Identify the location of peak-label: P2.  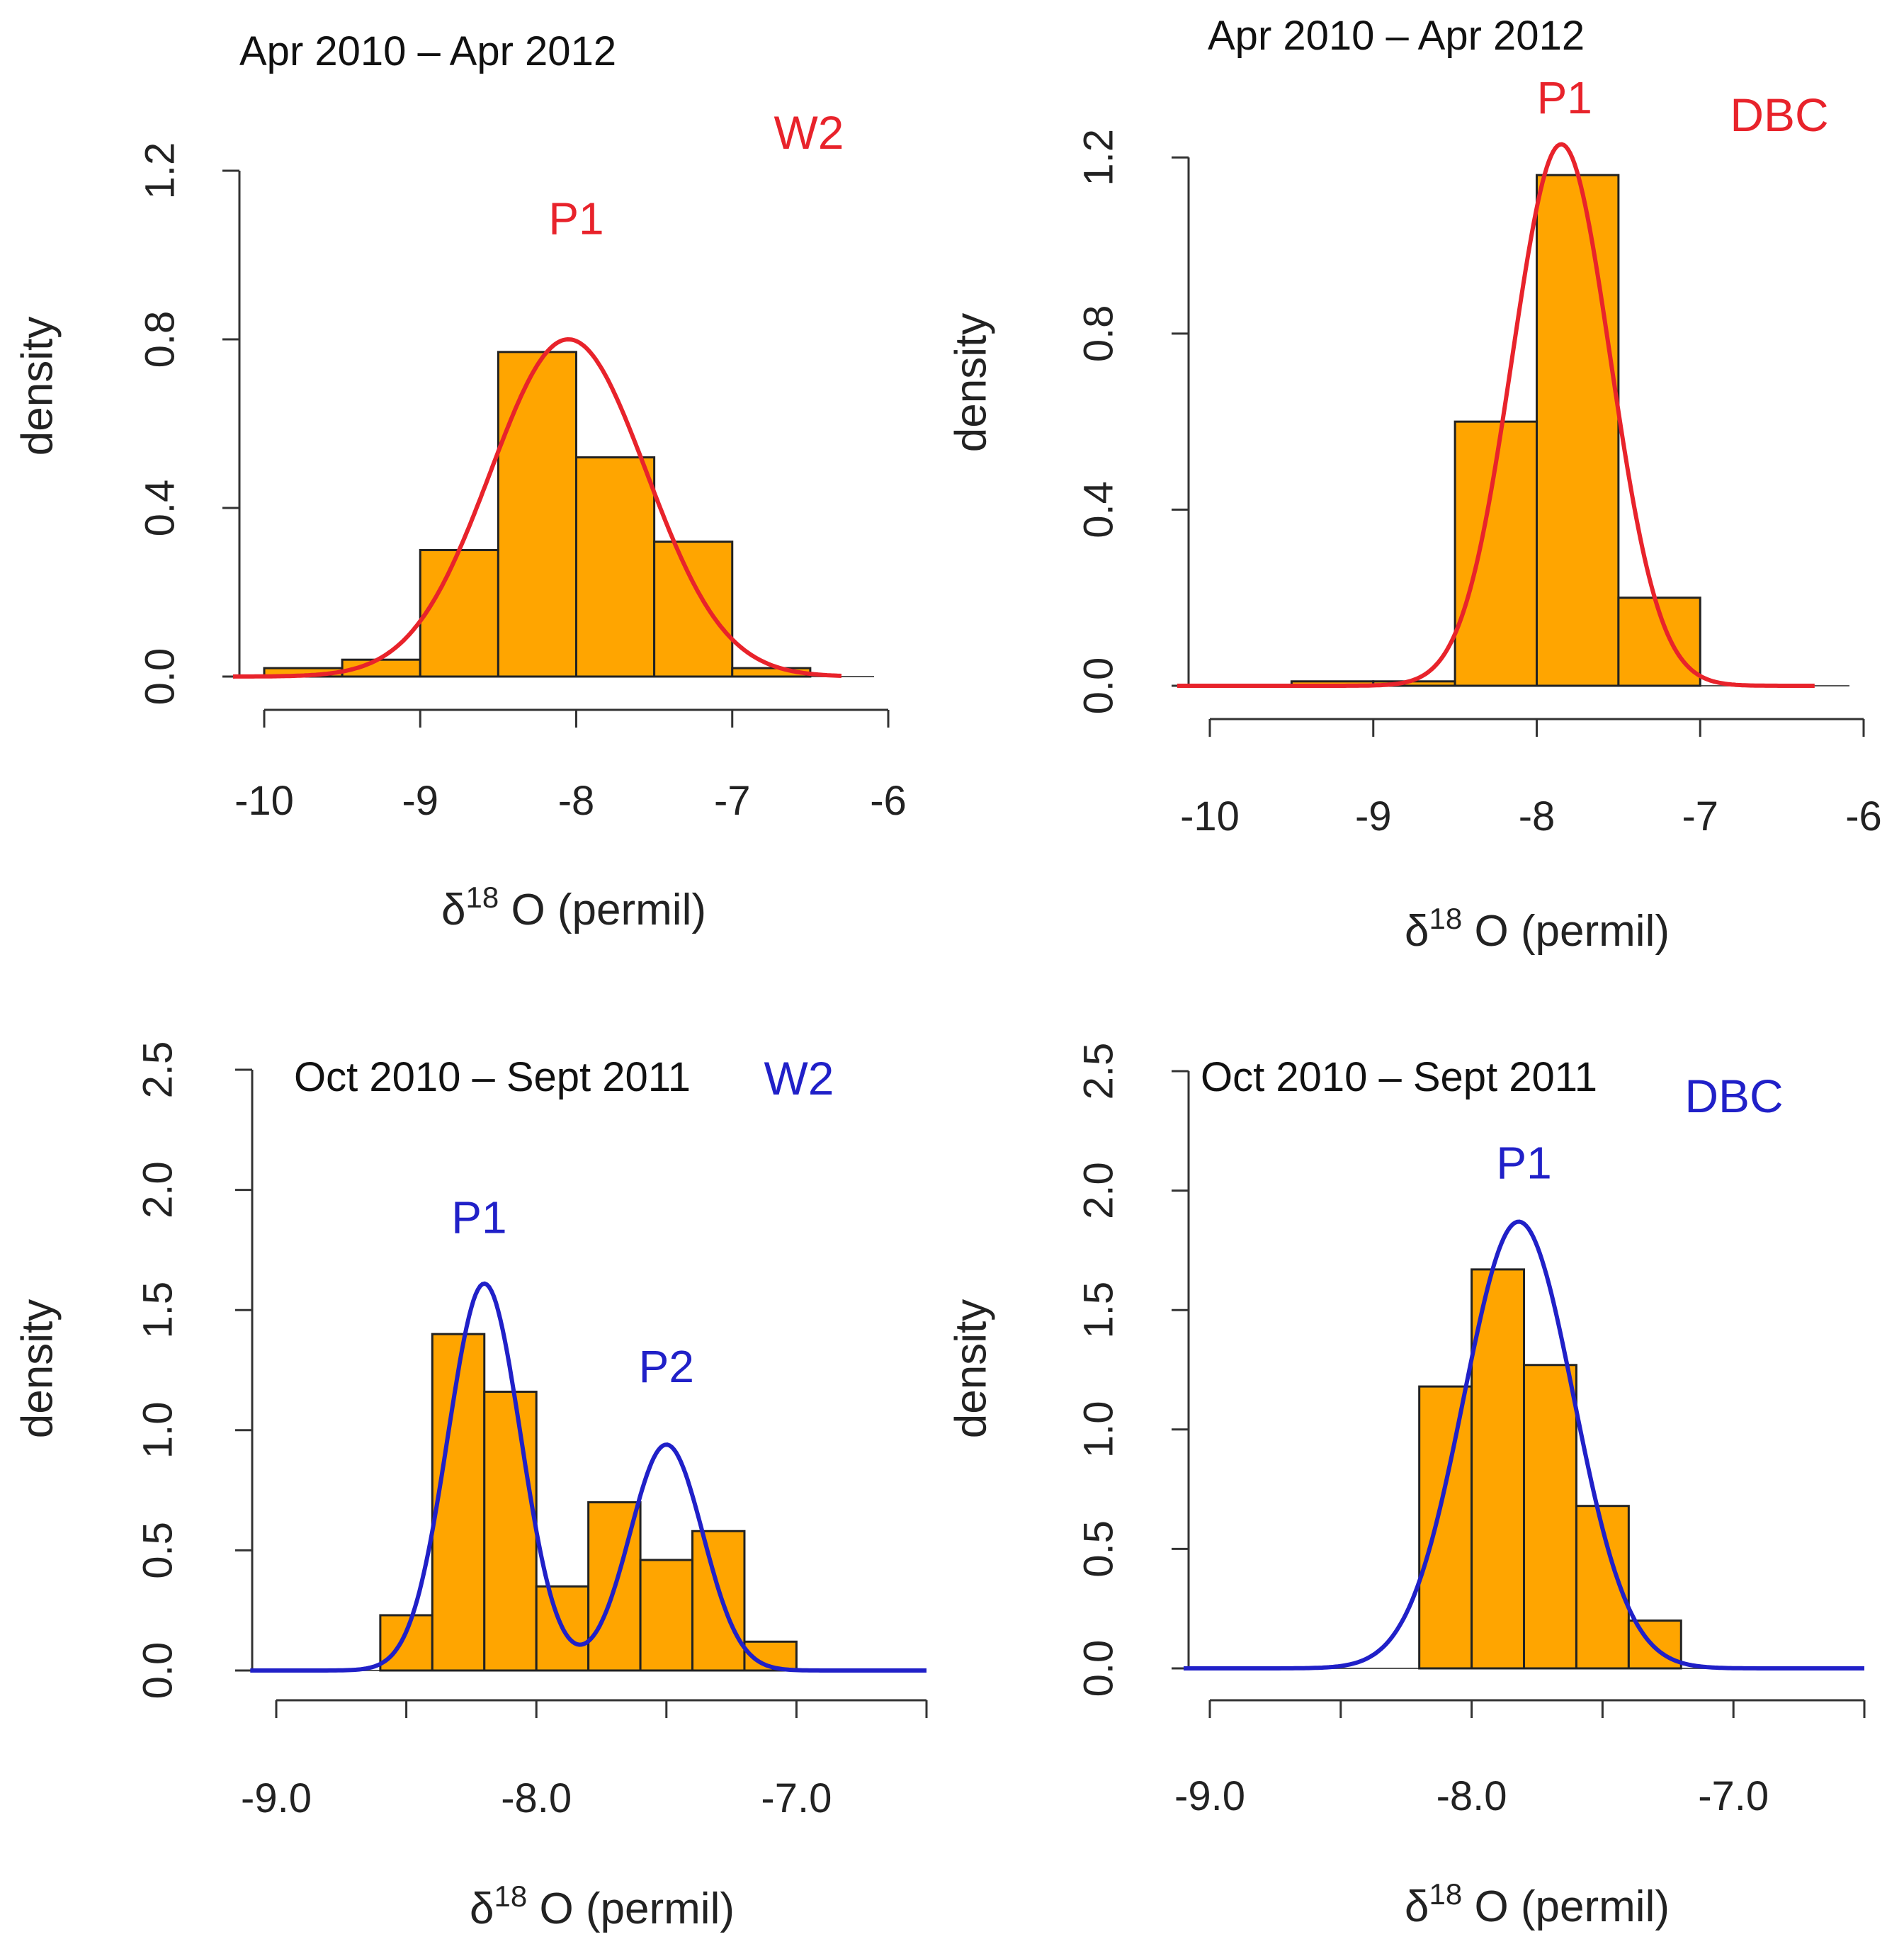
(667, 1367).